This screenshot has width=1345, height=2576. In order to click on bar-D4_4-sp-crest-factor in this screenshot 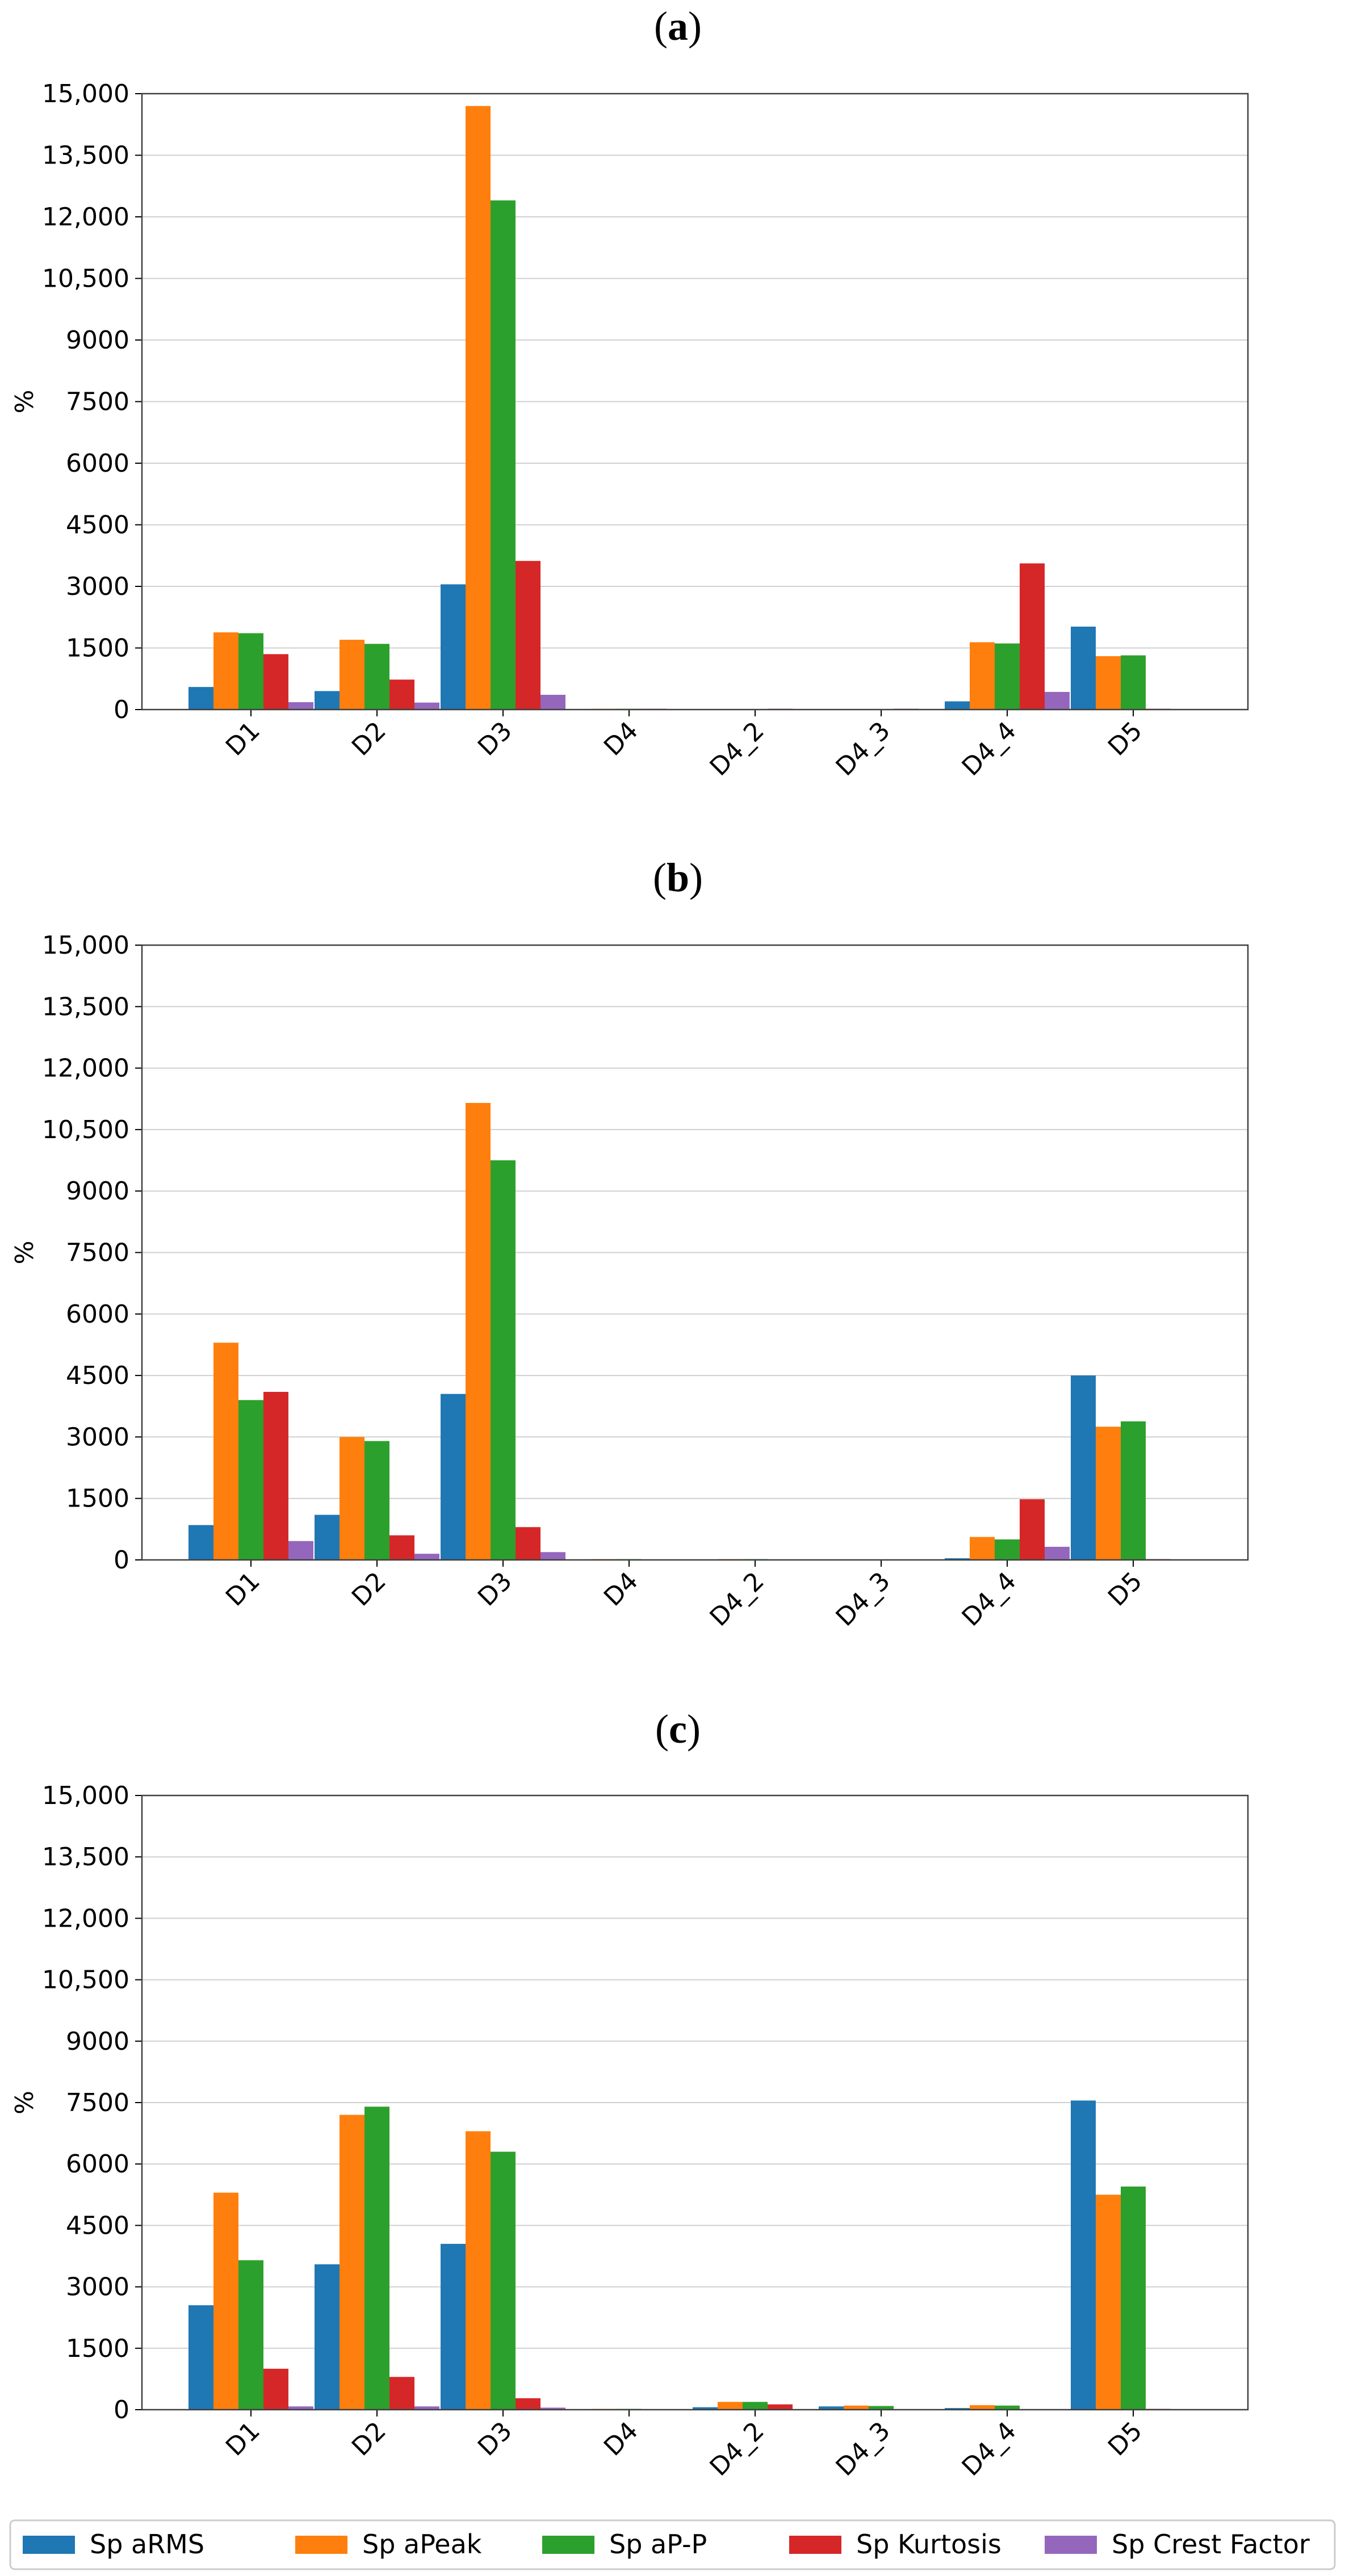, I will do `click(1057, 701)`.